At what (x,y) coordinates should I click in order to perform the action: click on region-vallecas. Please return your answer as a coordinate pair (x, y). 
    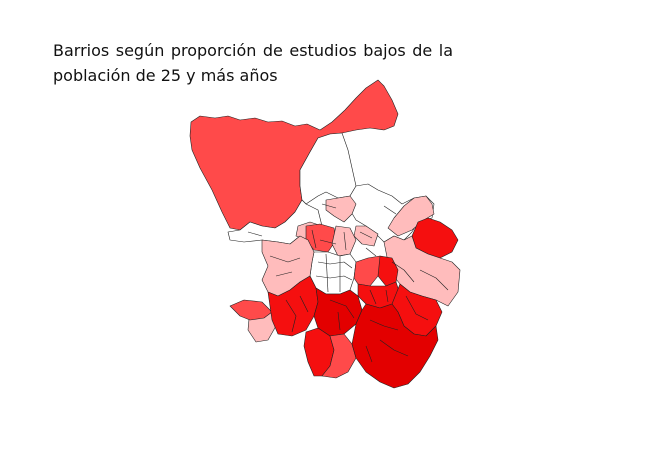
    Looking at the image, I should click on (395, 346).